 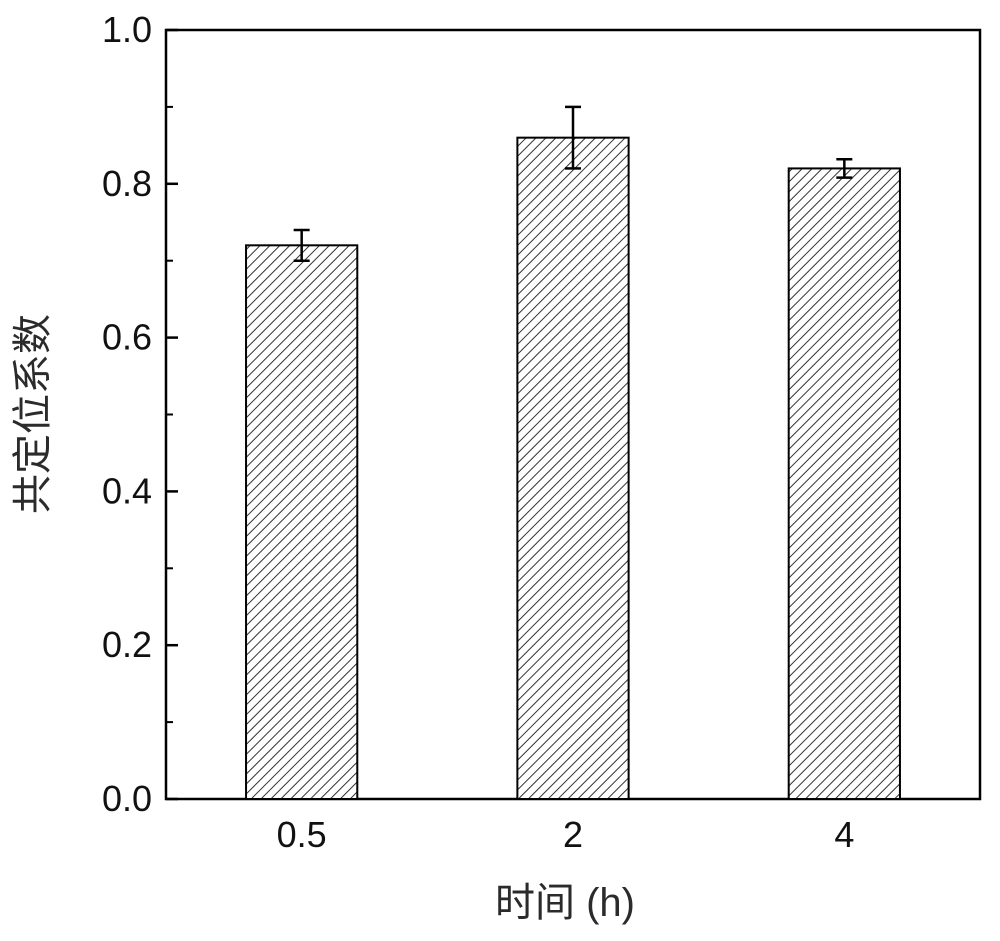 What do you see at coordinates (844, 834) in the screenshot?
I see `x-tick-label: 4` at bounding box center [844, 834].